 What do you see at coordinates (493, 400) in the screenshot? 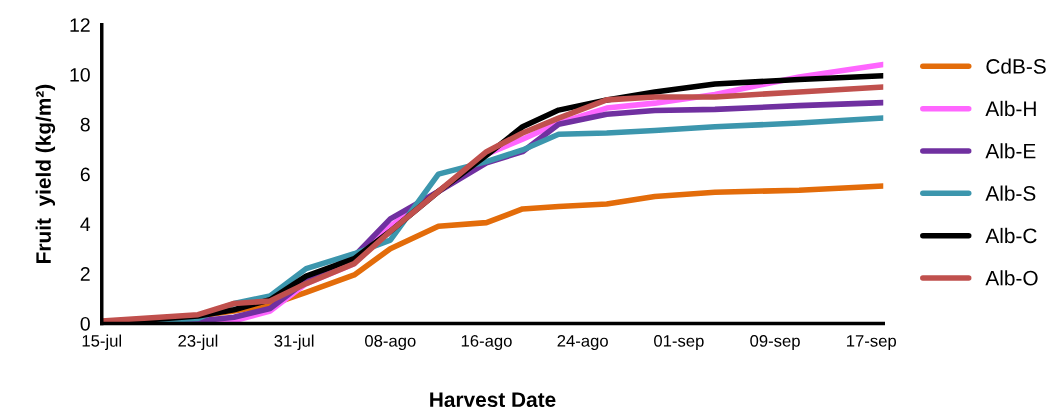
I see `x-axis-title: Harvest Date` at bounding box center [493, 400].